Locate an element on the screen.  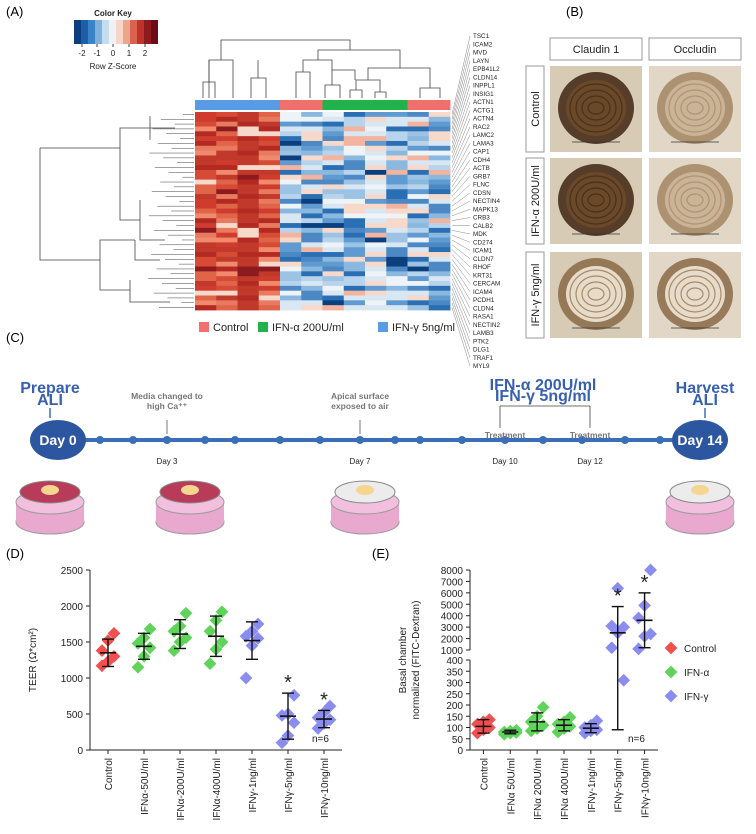
organoid-ring is located at coordinates (695, 200).